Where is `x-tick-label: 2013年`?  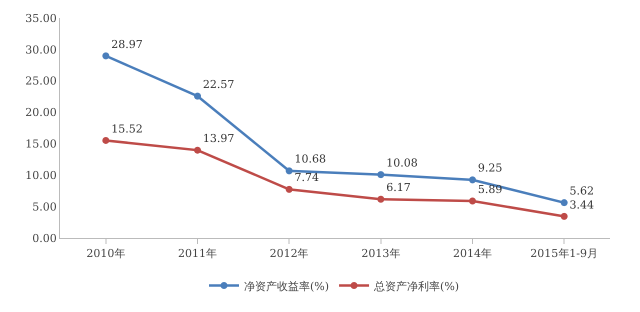
x-tick-label: 2013年 is located at coordinates (380, 253).